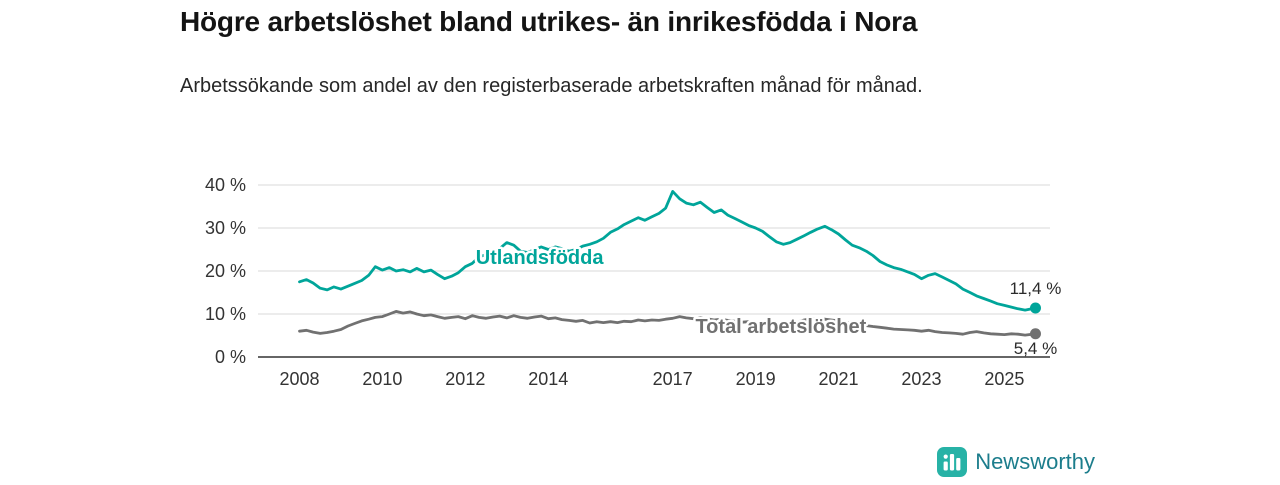  What do you see at coordinates (1035, 348) in the screenshot?
I see `series-end-value-label: 5,4 %` at bounding box center [1035, 348].